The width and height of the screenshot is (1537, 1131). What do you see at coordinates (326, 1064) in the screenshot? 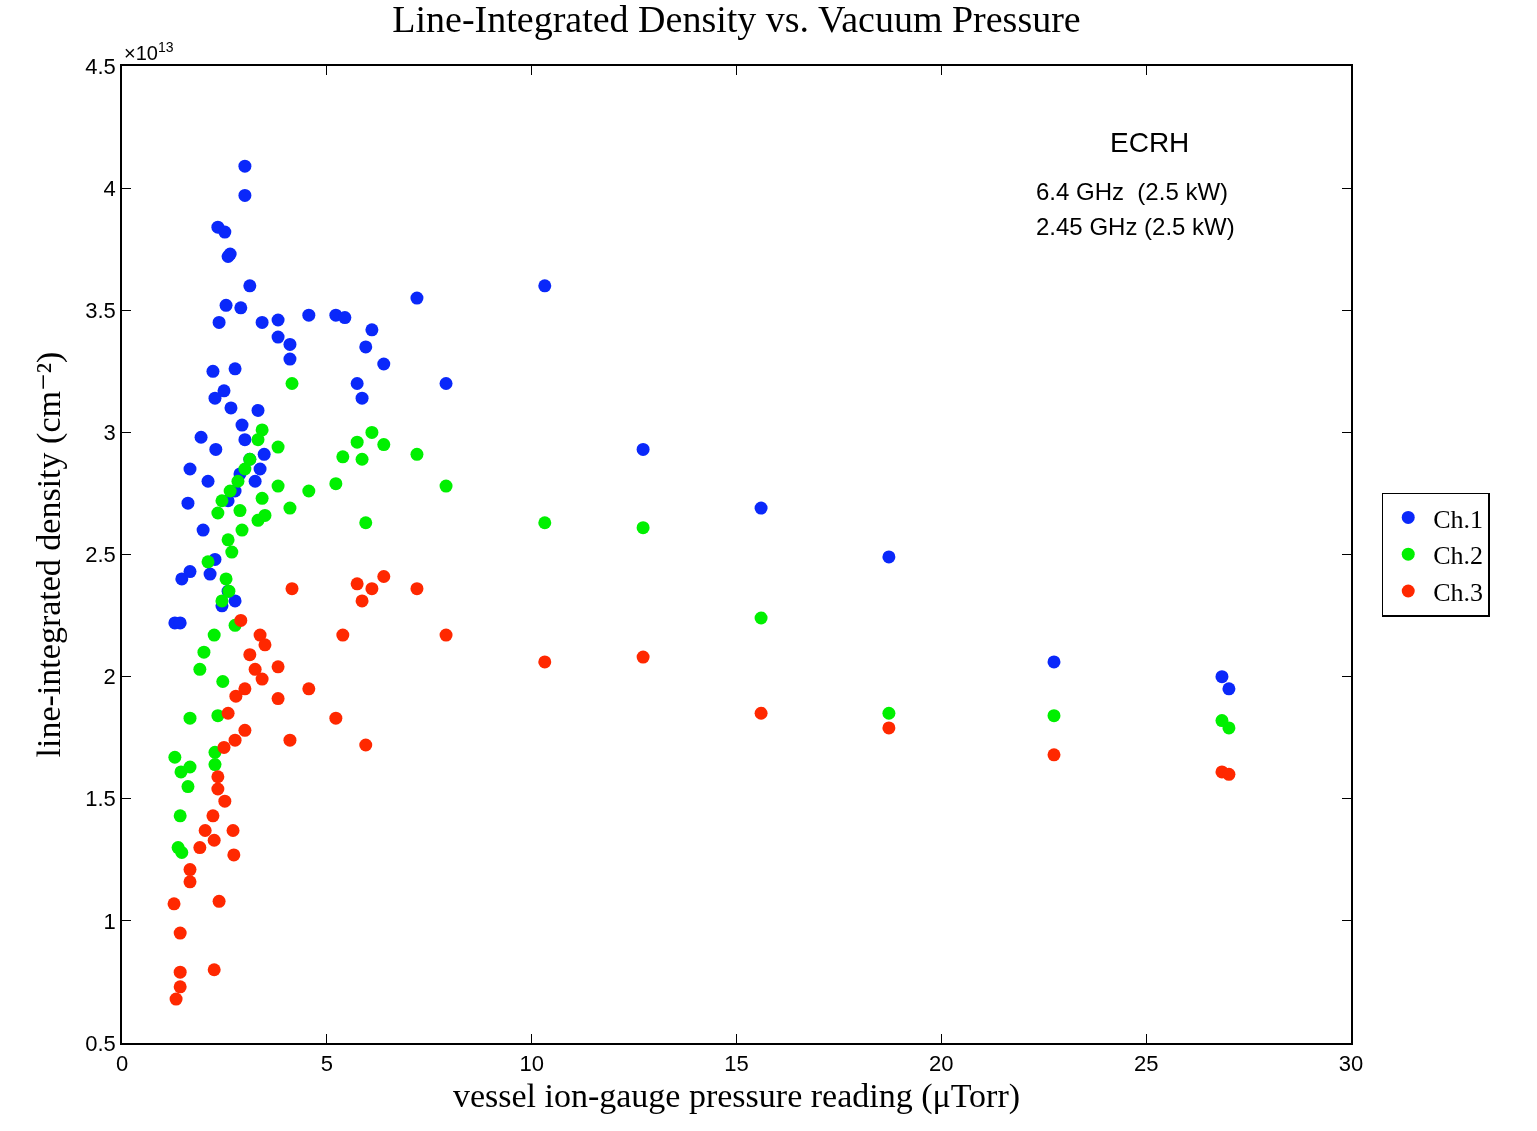
I see `x-tick-label: 5` at bounding box center [326, 1064].